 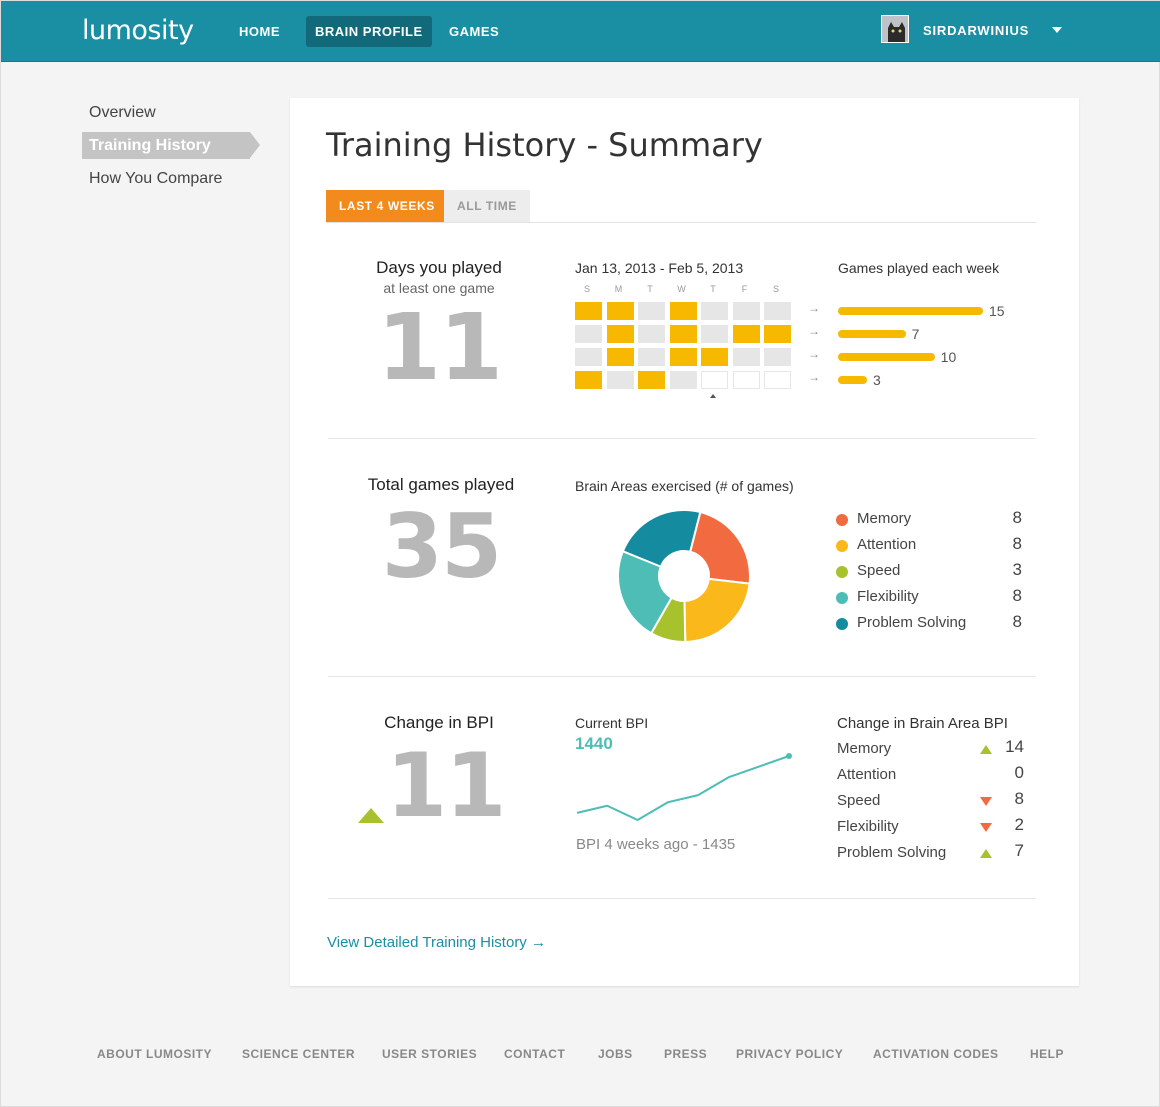 What do you see at coordinates (154, 1054) in the screenshot?
I see `footer-link-about: ABOUT LUMOSITY` at bounding box center [154, 1054].